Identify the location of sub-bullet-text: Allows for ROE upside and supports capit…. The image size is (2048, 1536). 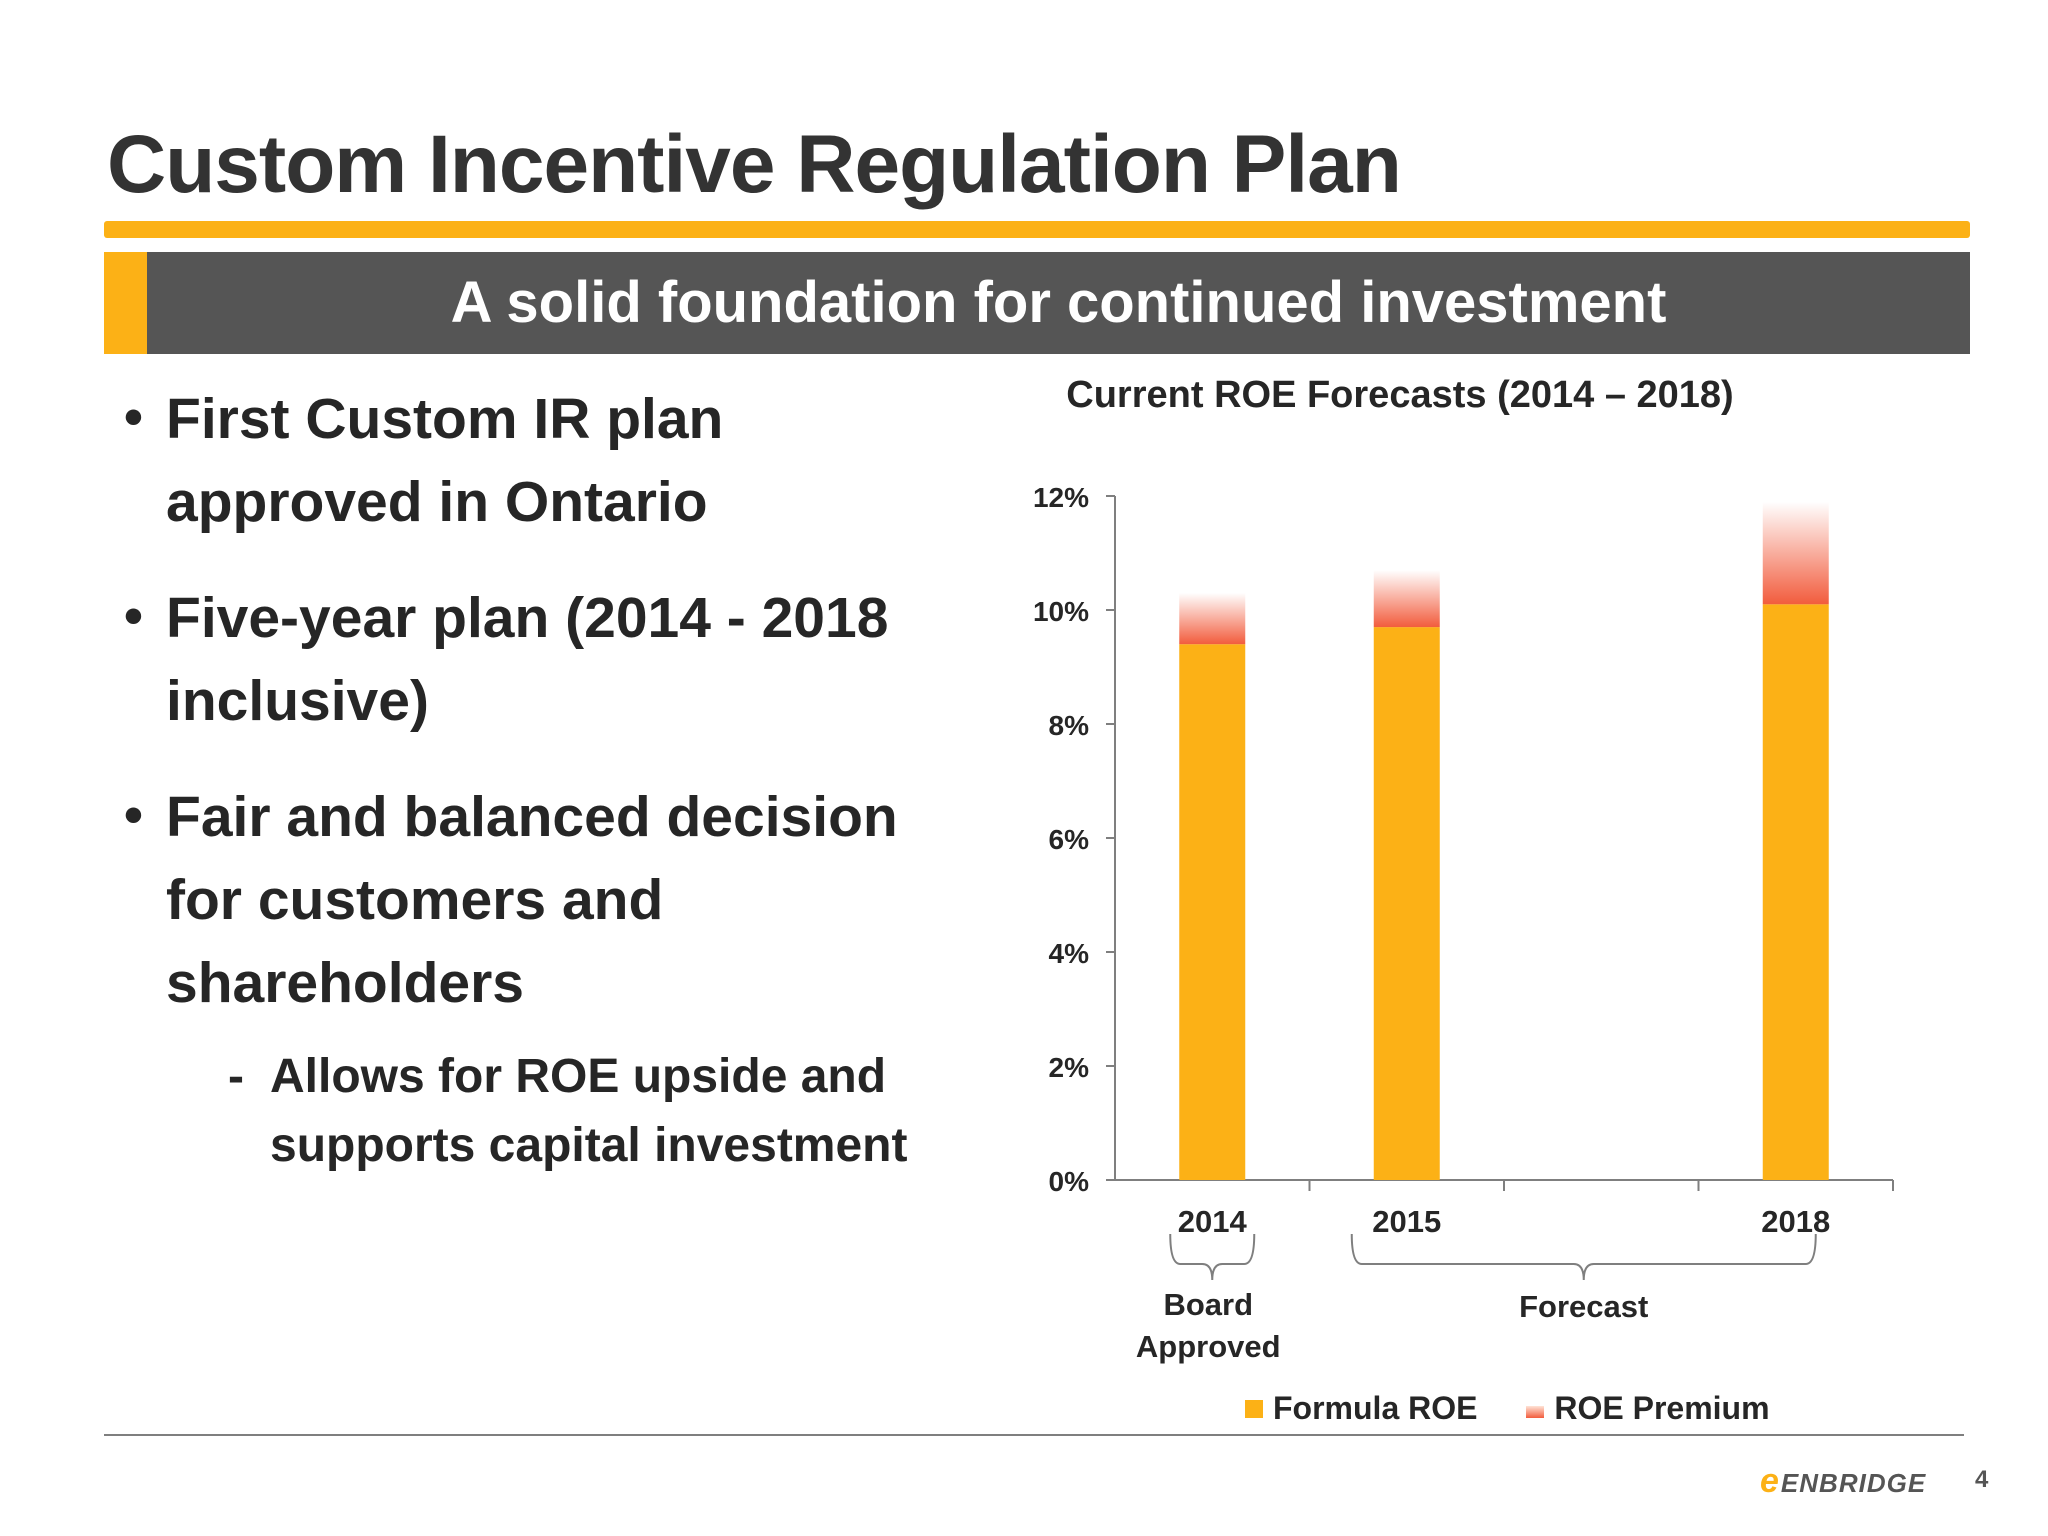
(589, 1111).